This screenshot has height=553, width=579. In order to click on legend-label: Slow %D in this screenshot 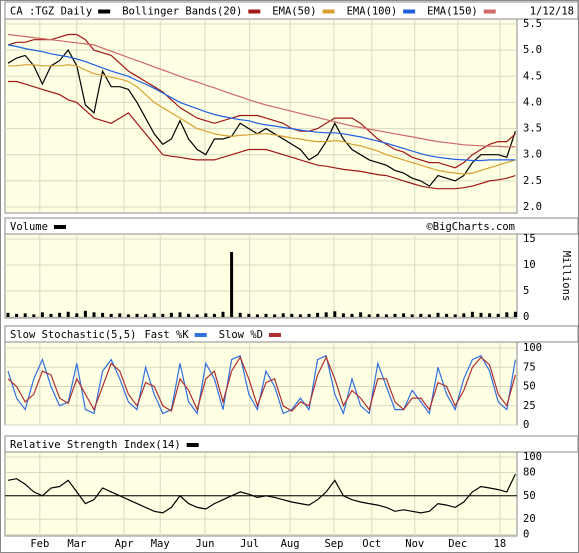, I will do `click(241, 335)`.